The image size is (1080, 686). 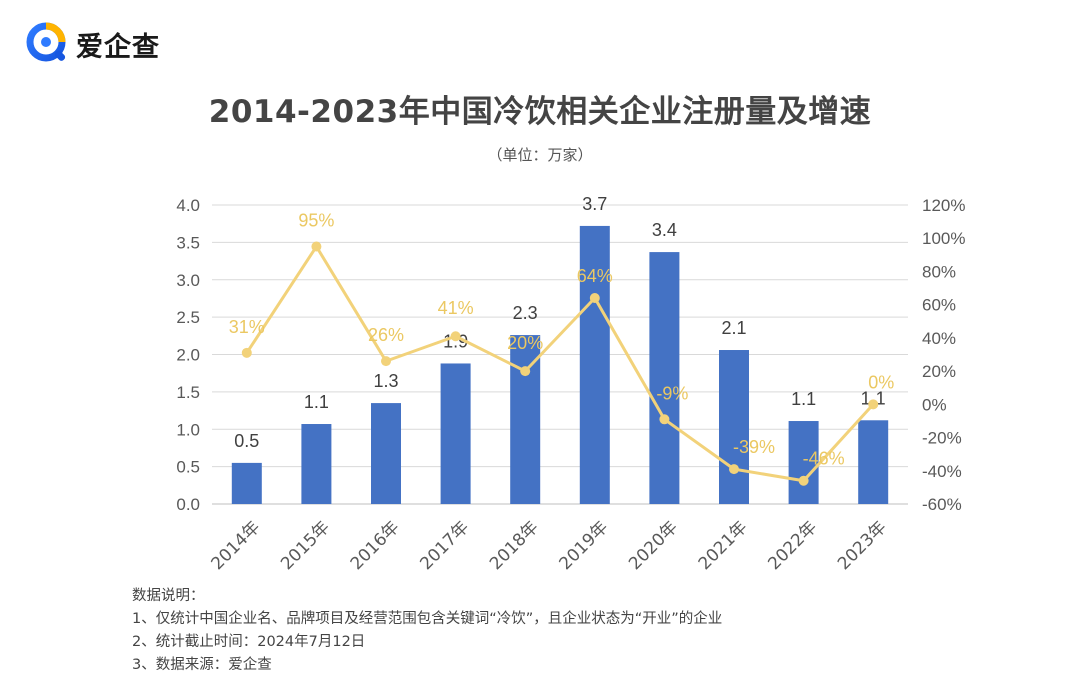 What do you see at coordinates (672, 393) in the screenshot?
I see `growth-rate-label: -9%` at bounding box center [672, 393].